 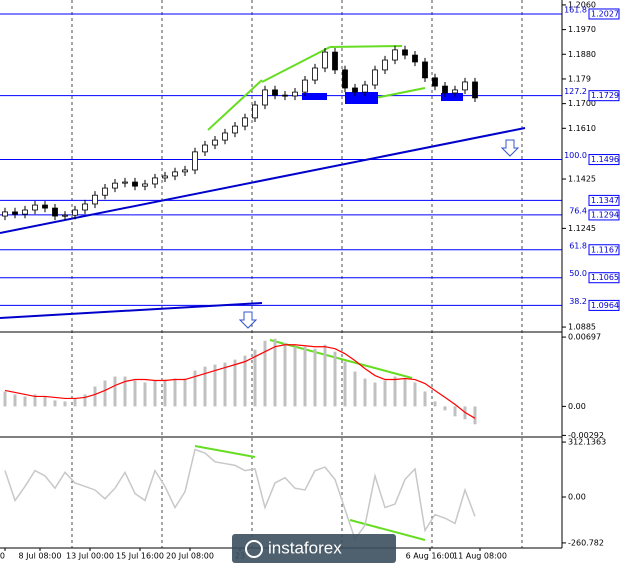 I want to click on trend-line, so click(x=131, y=310).